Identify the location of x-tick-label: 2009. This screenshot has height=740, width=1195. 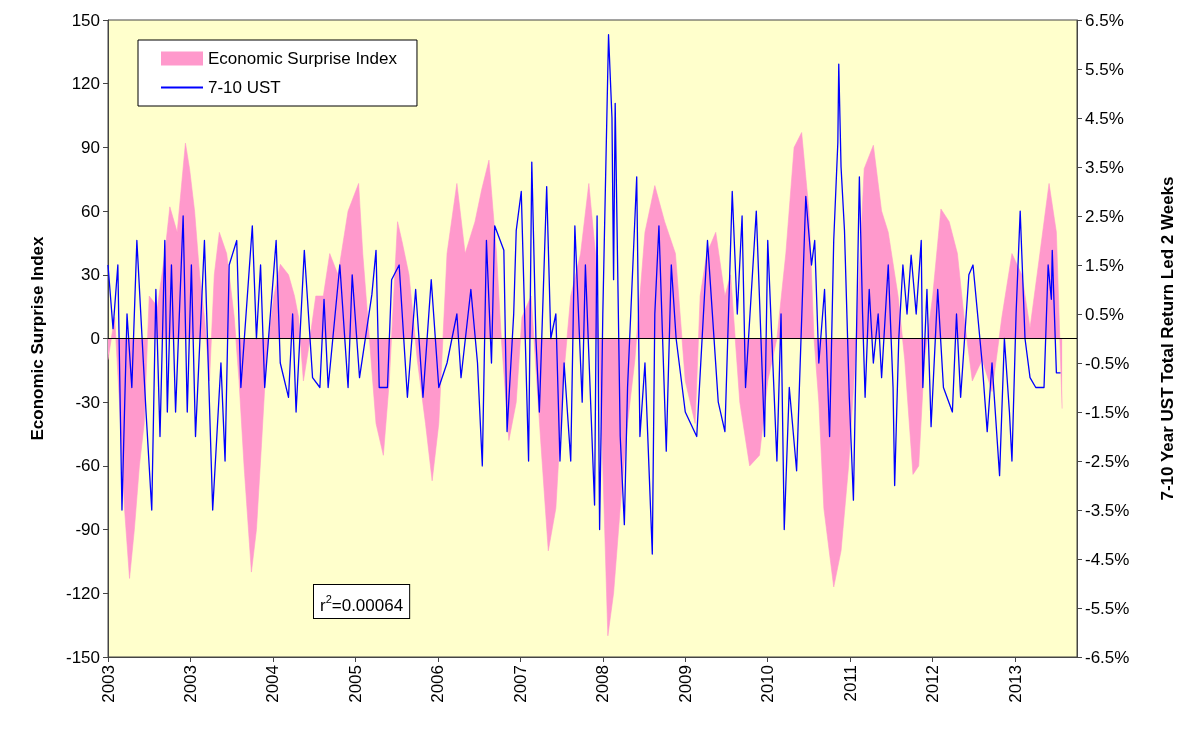
(685, 684).